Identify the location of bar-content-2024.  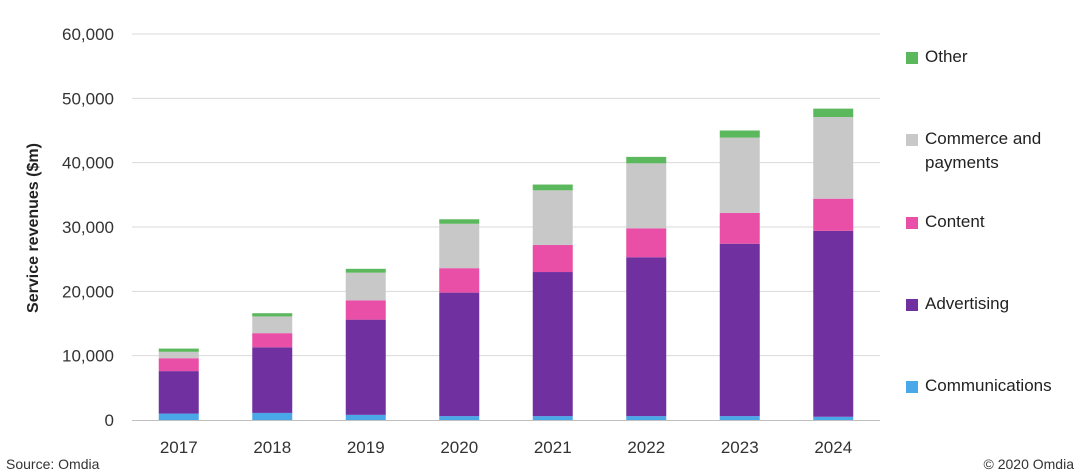
(833, 214).